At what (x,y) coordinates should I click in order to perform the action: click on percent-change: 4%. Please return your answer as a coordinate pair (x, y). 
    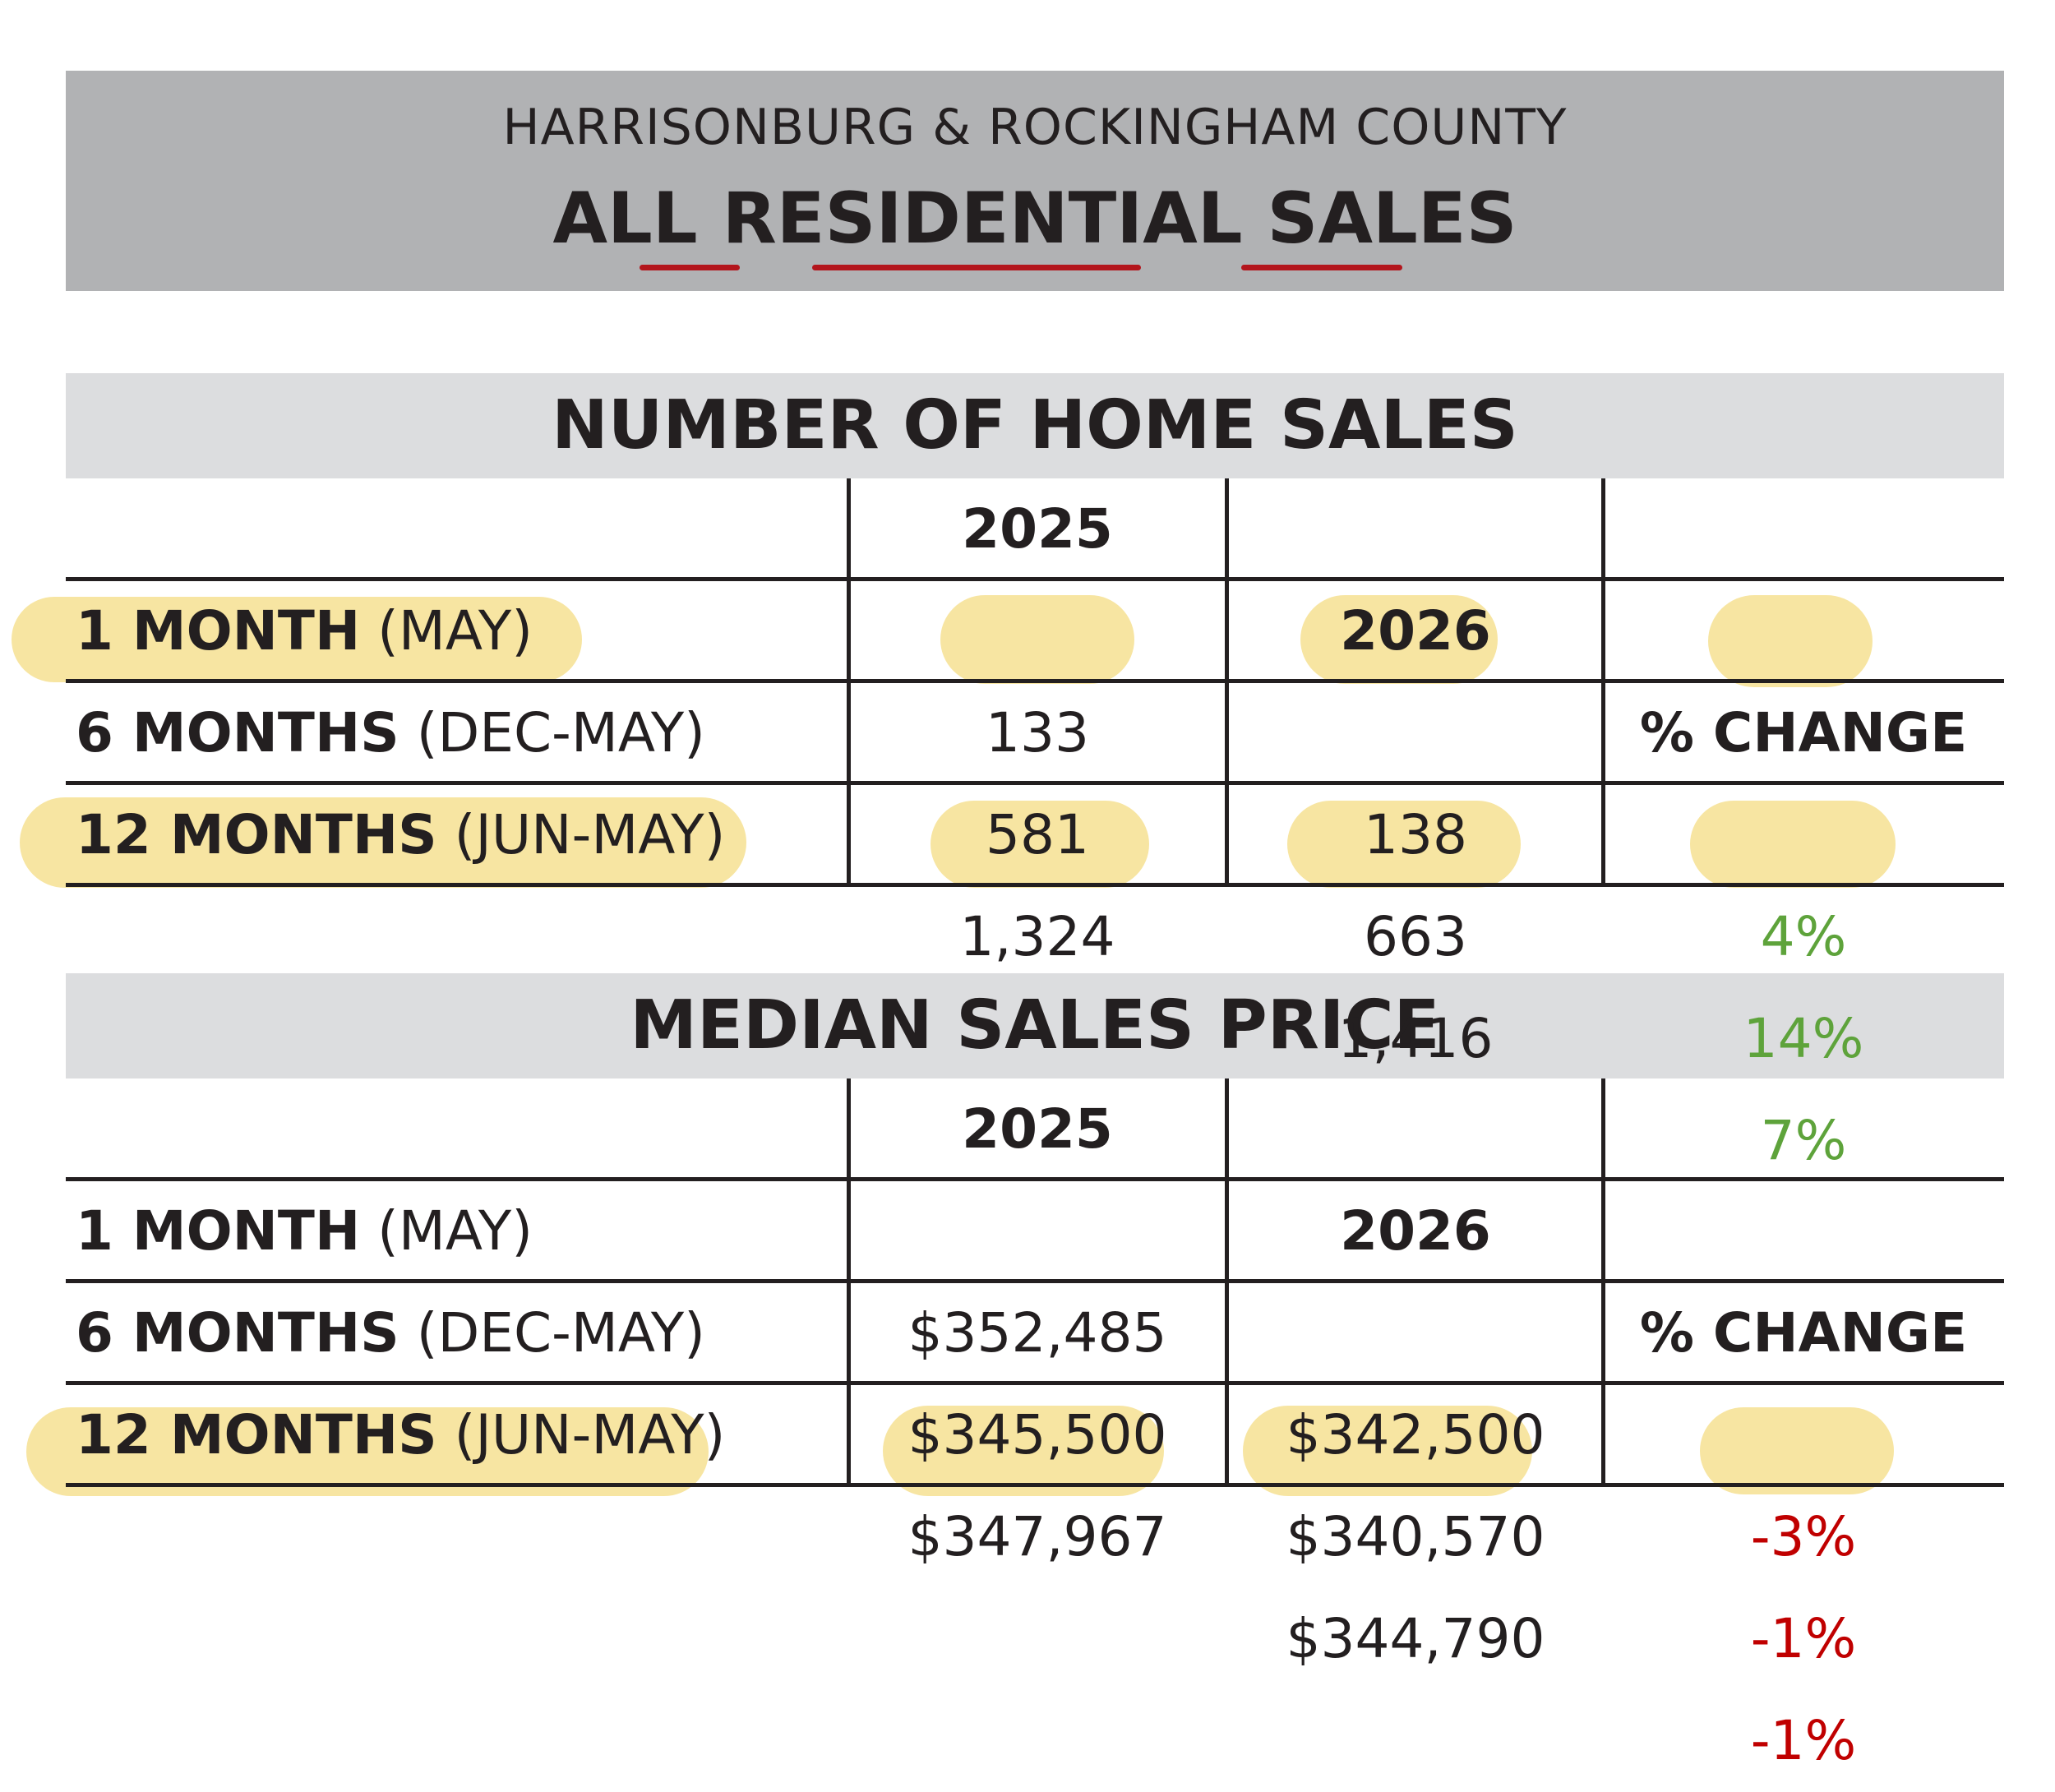
    Looking at the image, I should click on (1803, 937).